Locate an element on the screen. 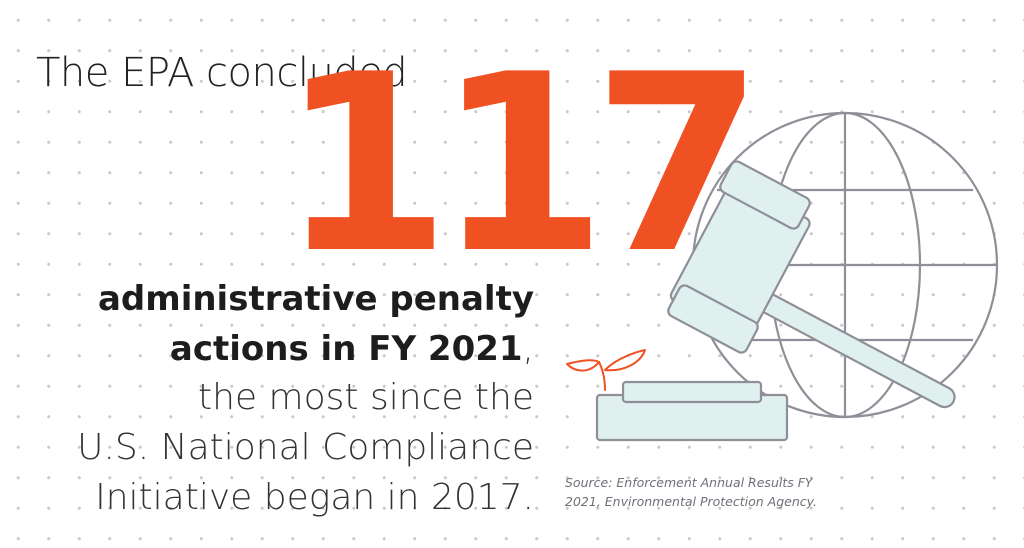 The width and height of the screenshot is (1024, 548). stat-light-line-1: the most since the is located at coordinates (366, 397).